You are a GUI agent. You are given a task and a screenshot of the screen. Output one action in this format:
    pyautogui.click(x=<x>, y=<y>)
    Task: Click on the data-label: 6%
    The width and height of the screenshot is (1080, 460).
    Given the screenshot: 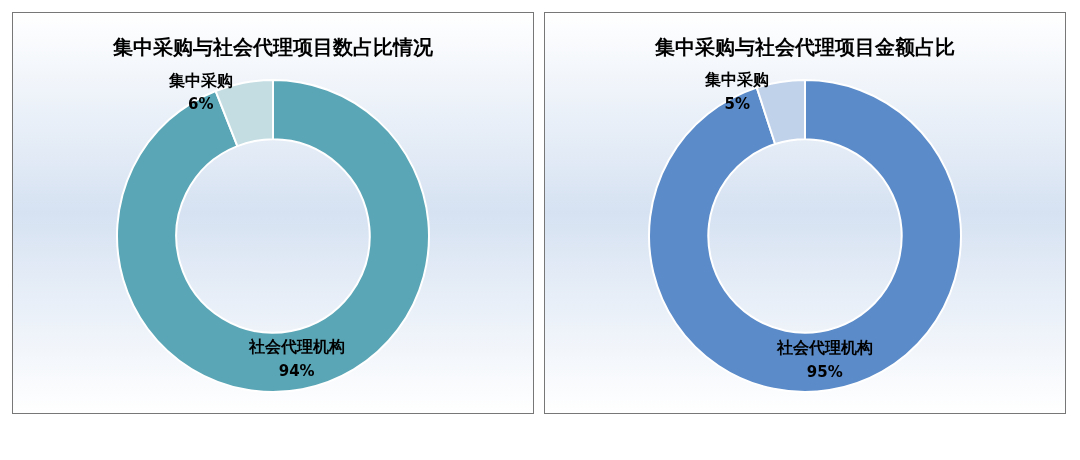 What is the action you would take?
    pyautogui.click(x=201, y=104)
    